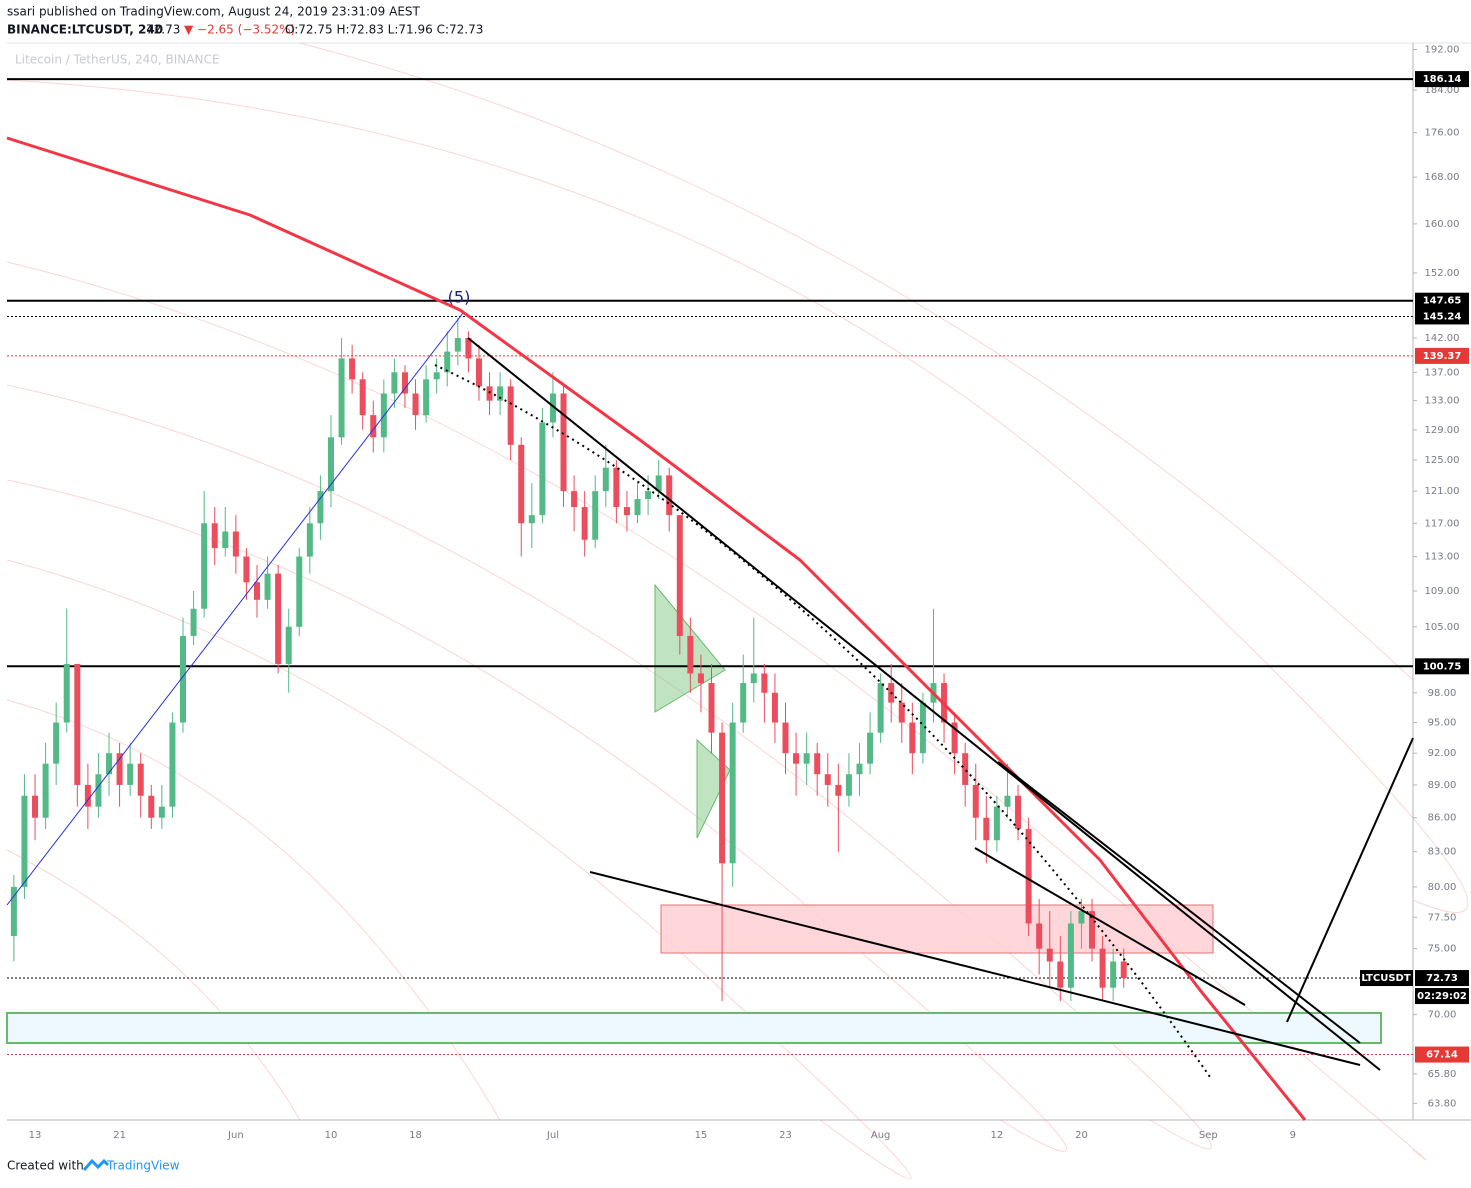 This screenshot has width=1471, height=1188. What do you see at coordinates (1442, 177) in the screenshot?
I see `y-tick-label: 168.00` at bounding box center [1442, 177].